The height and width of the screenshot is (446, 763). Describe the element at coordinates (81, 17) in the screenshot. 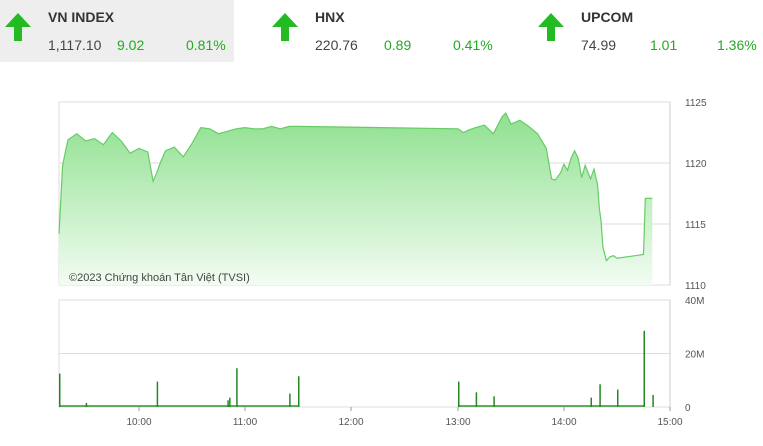

I see `ticker-name: VN INDEX` at that location.